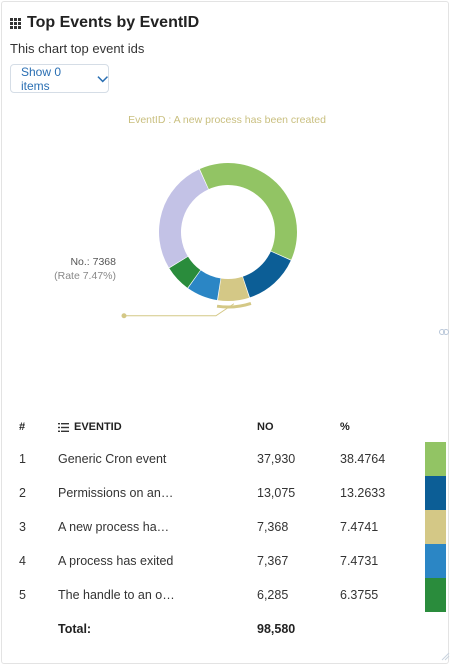  What do you see at coordinates (273, 527) in the screenshot?
I see `row-count: 7,368` at bounding box center [273, 527].